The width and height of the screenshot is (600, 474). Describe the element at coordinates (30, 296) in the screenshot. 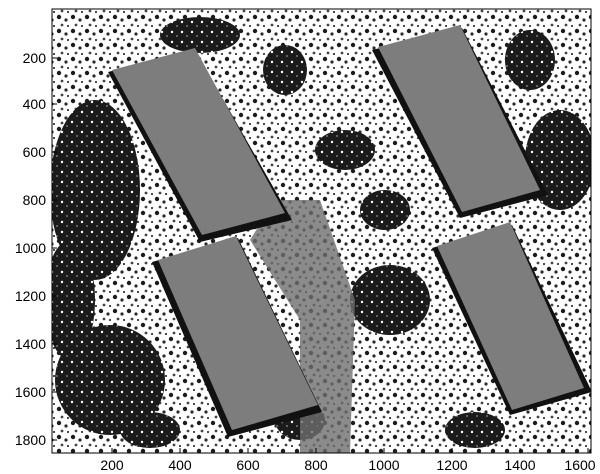

I see `y-tick-label: 1200` at that location.